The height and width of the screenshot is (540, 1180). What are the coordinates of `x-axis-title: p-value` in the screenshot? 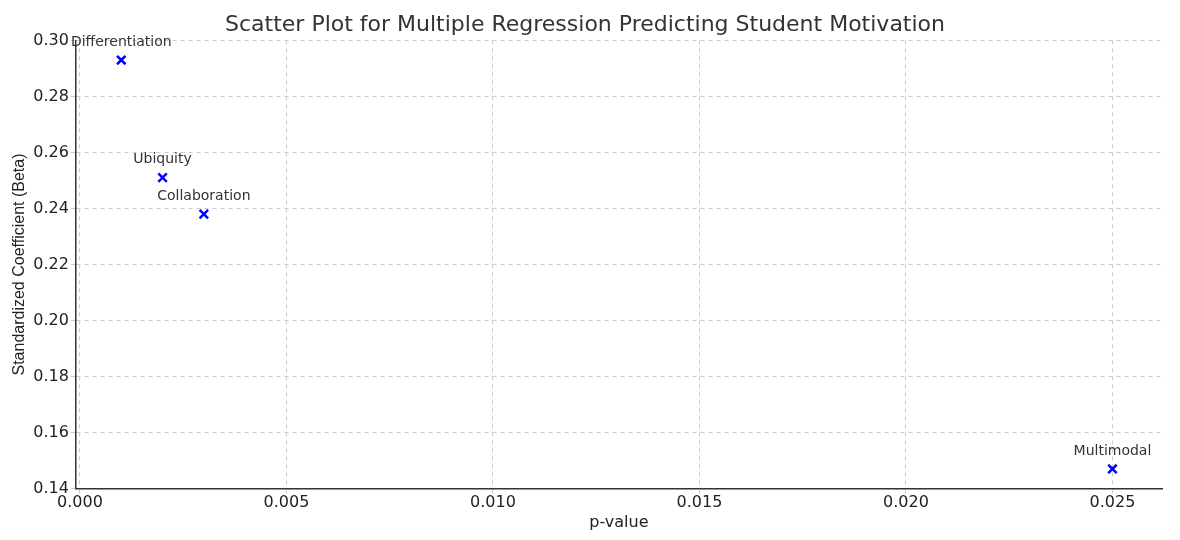 It's located at (619, 521).